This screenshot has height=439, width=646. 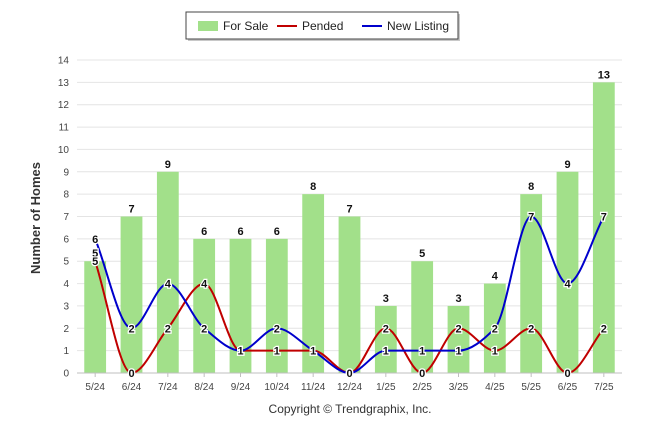 I want to click on data-label-new-listing: 0, so click(x=349, y=374).